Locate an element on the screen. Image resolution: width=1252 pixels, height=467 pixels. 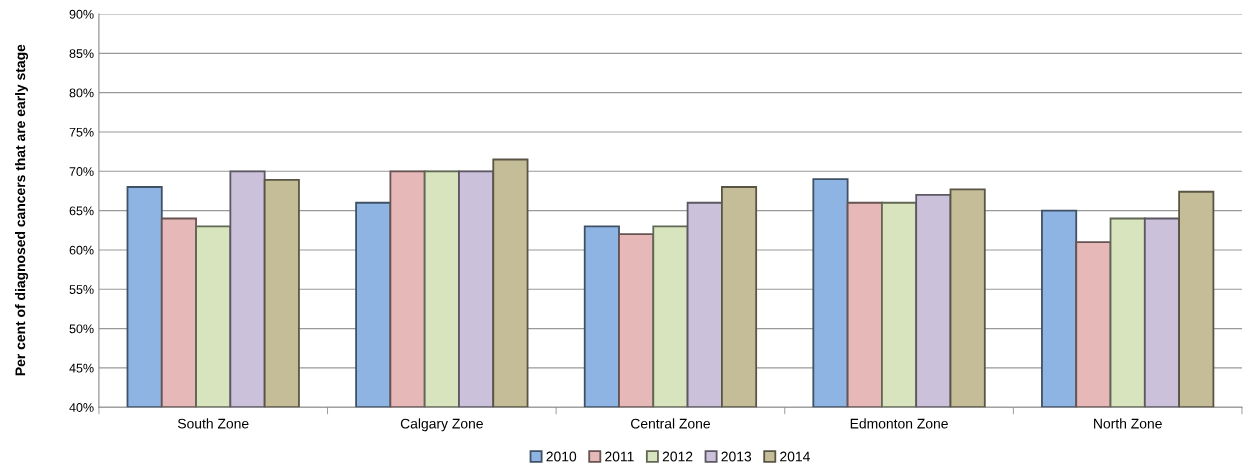
legend-label: 2011 is located at coordinates (619, 456).